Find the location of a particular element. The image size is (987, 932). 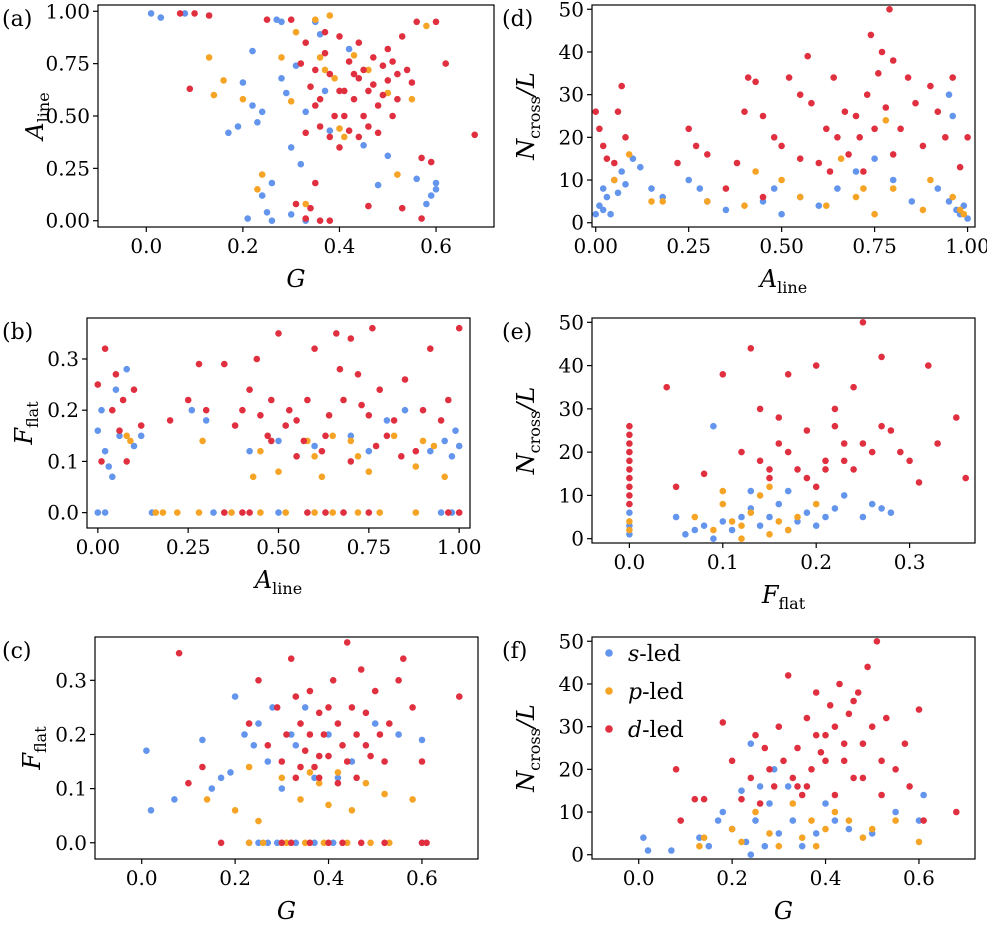

y-tick-label: 30 is located at coordinates (571, 727).